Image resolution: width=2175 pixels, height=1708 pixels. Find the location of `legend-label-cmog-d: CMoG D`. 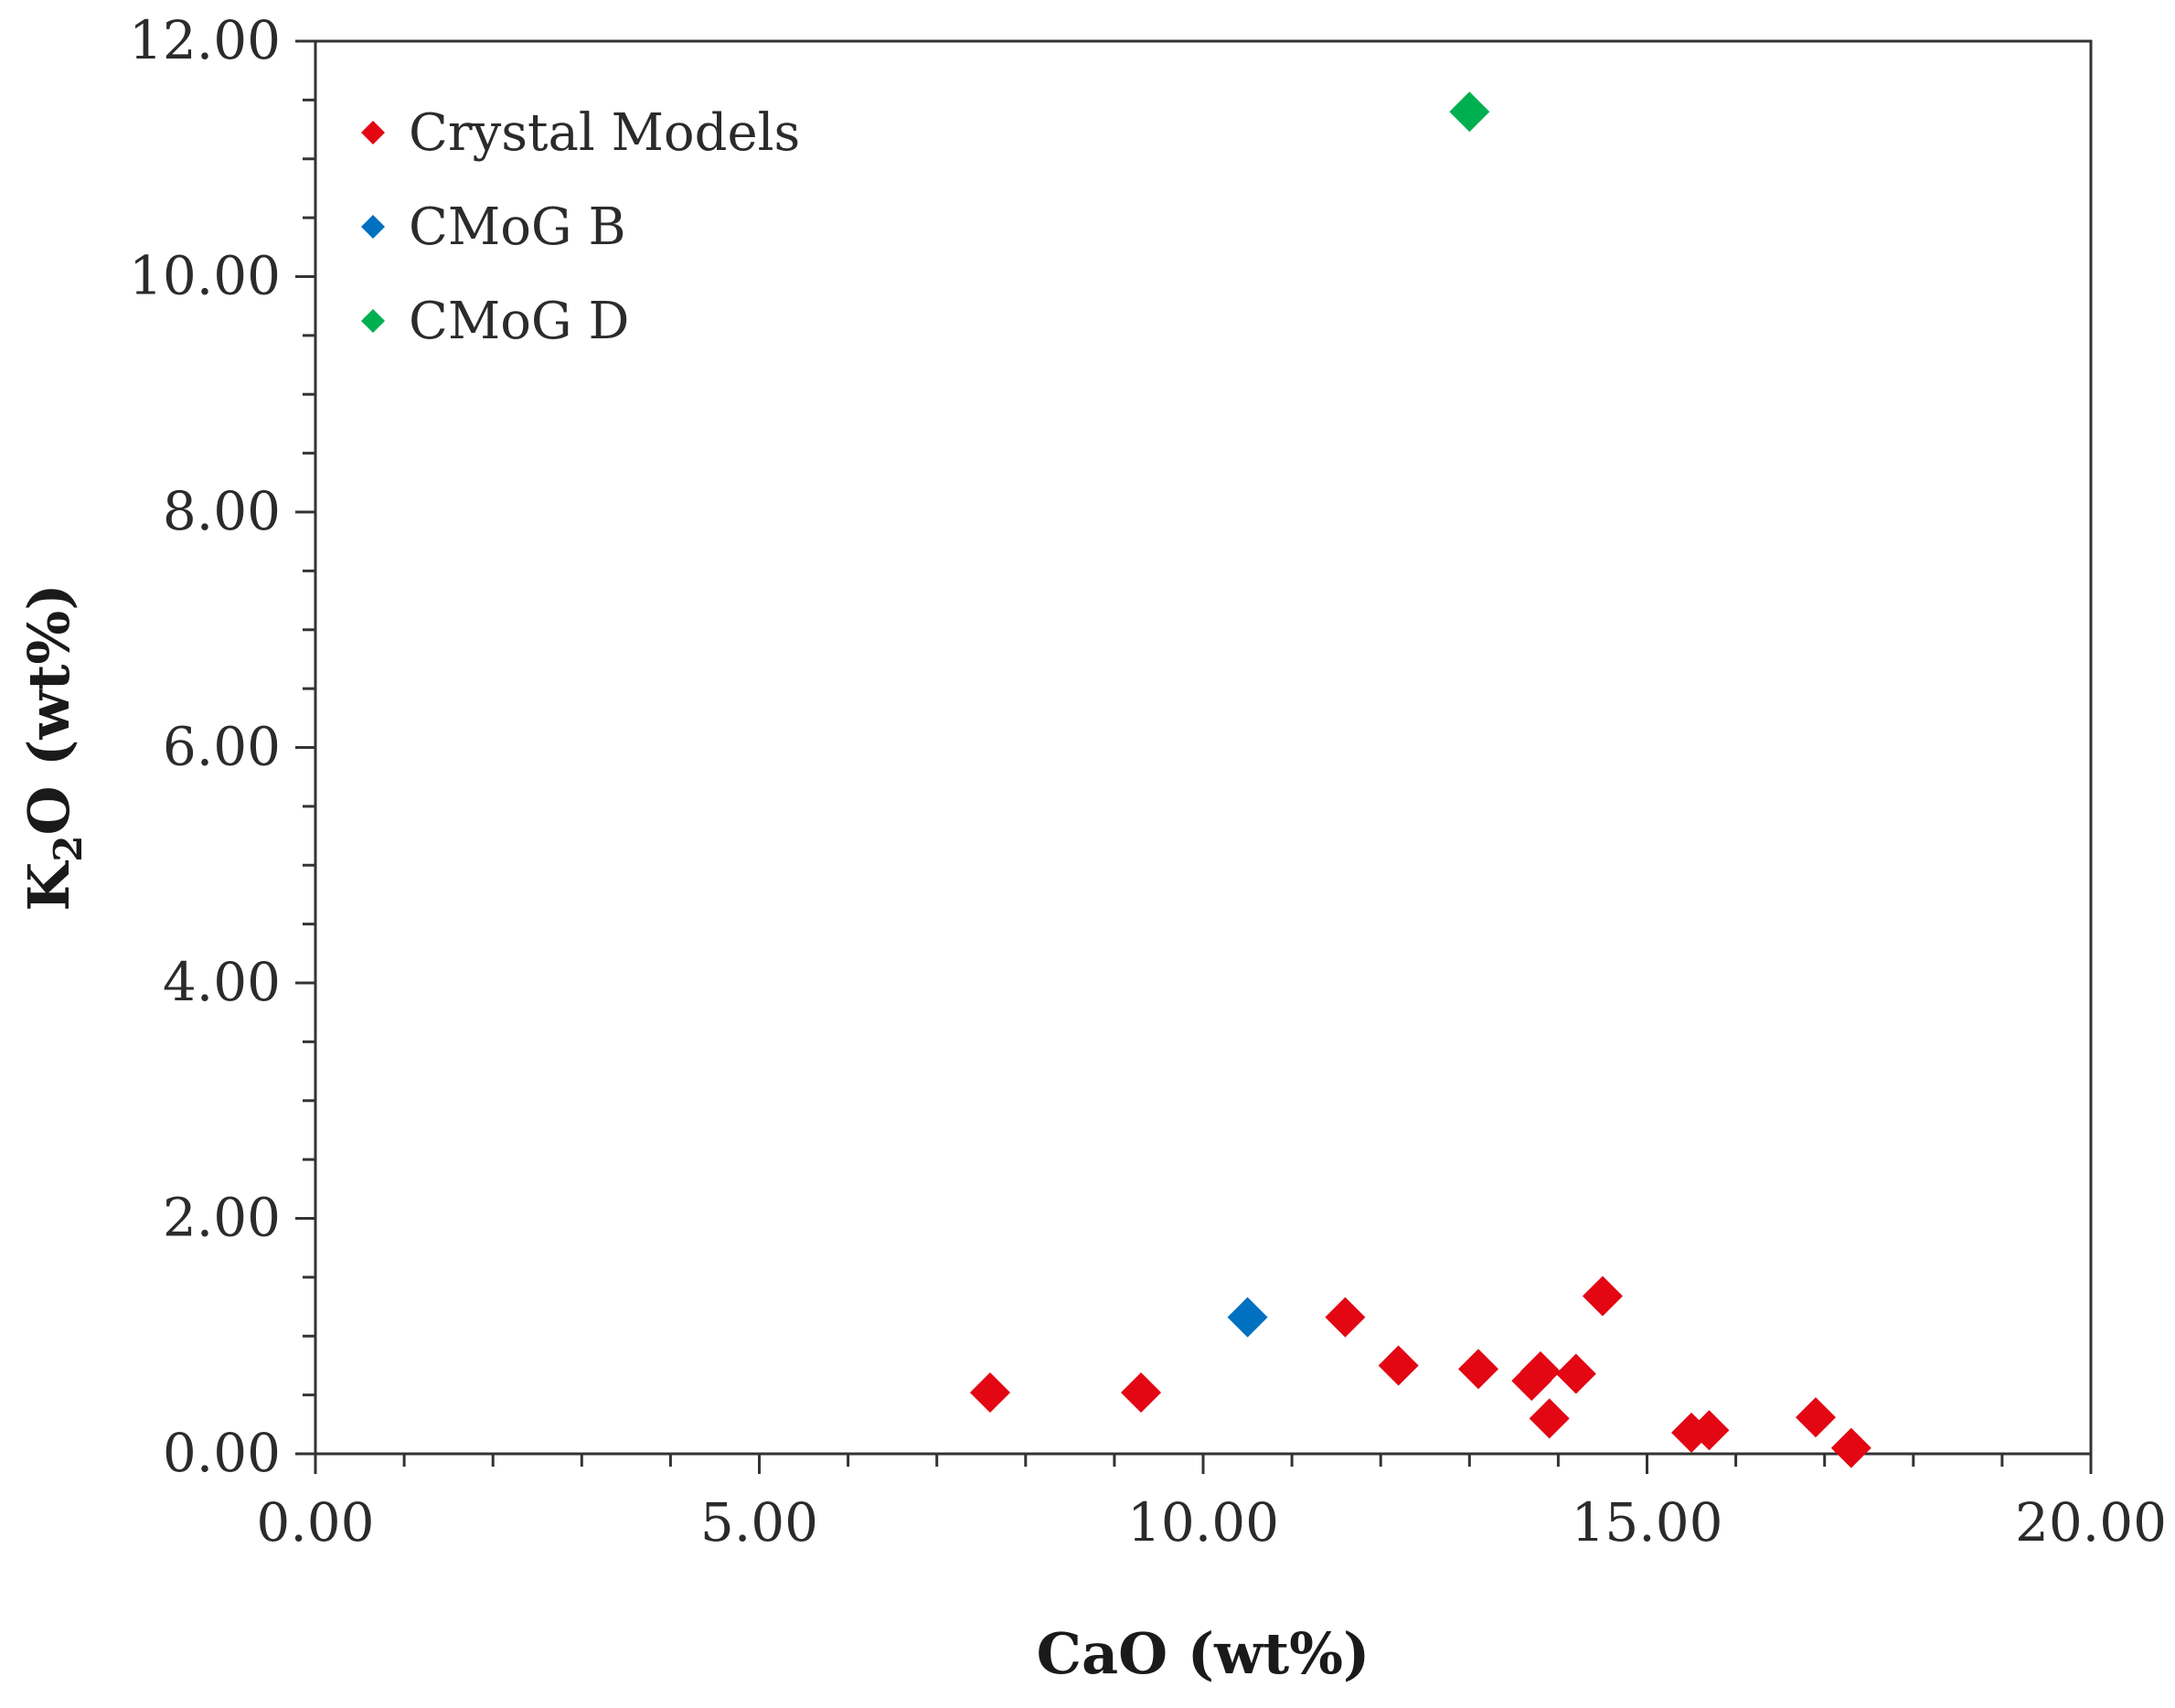

legend-label-cmog-d: CMoG D is located at coordinates (519, 322).